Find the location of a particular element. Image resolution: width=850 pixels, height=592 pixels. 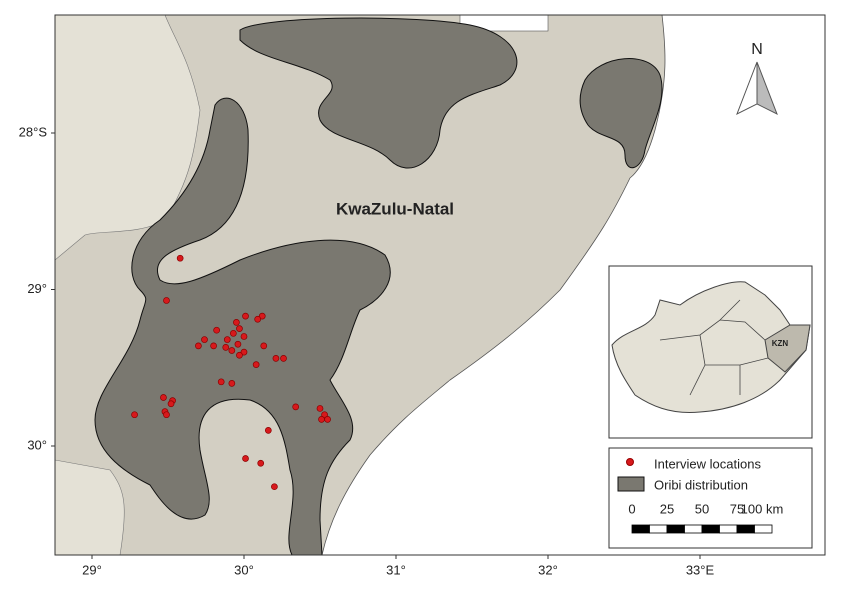

legend-label: Oribi distribution is located at coordinates (701, 484).